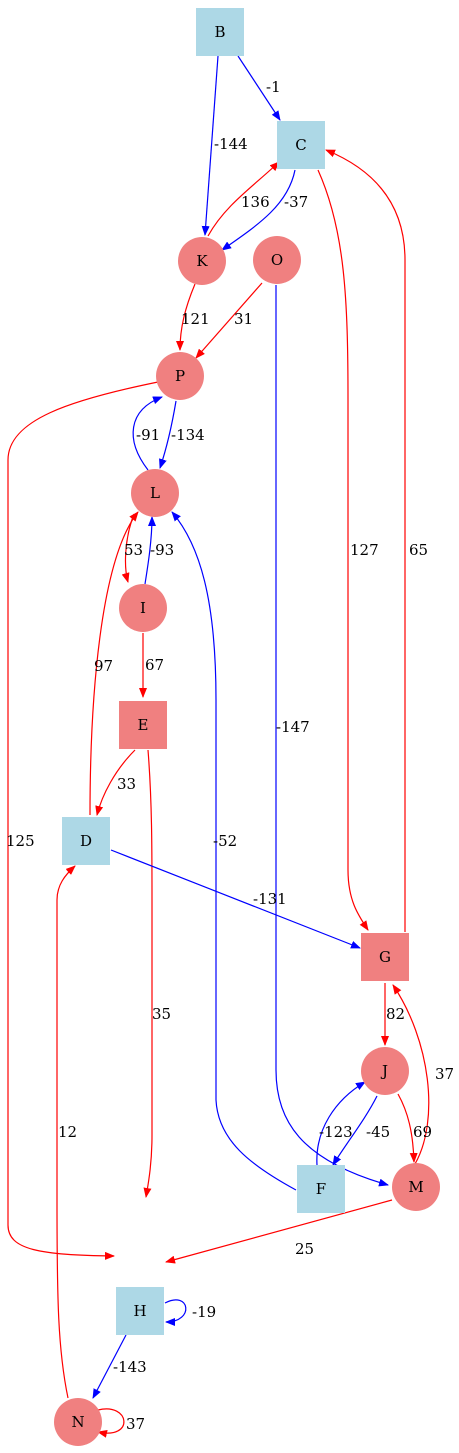  I want to click on edge-e-d, so click(115, 782).